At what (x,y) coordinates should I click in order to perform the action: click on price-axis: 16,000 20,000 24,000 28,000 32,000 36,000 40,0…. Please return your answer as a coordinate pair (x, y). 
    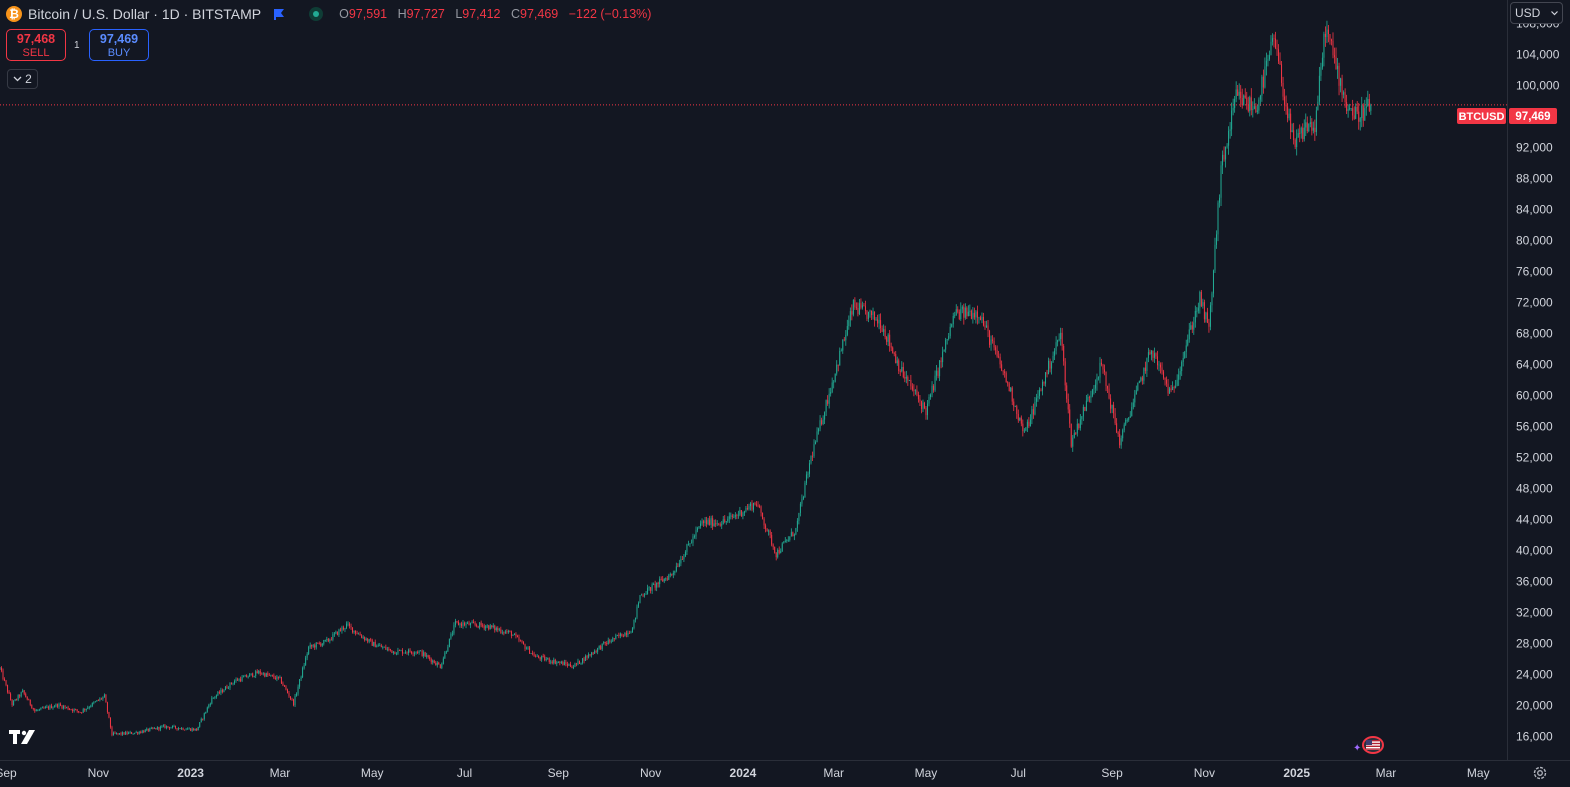
    Looking at the image, I should click on (1538, 379).